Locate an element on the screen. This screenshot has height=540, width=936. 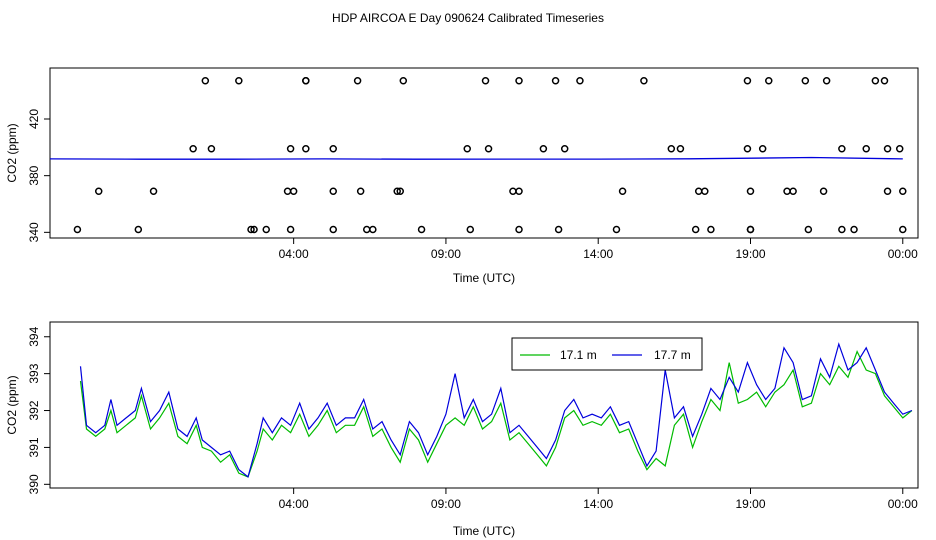
panel-bottom-ylabel: CO2 (ppm) is located at coordinates (12, 404).